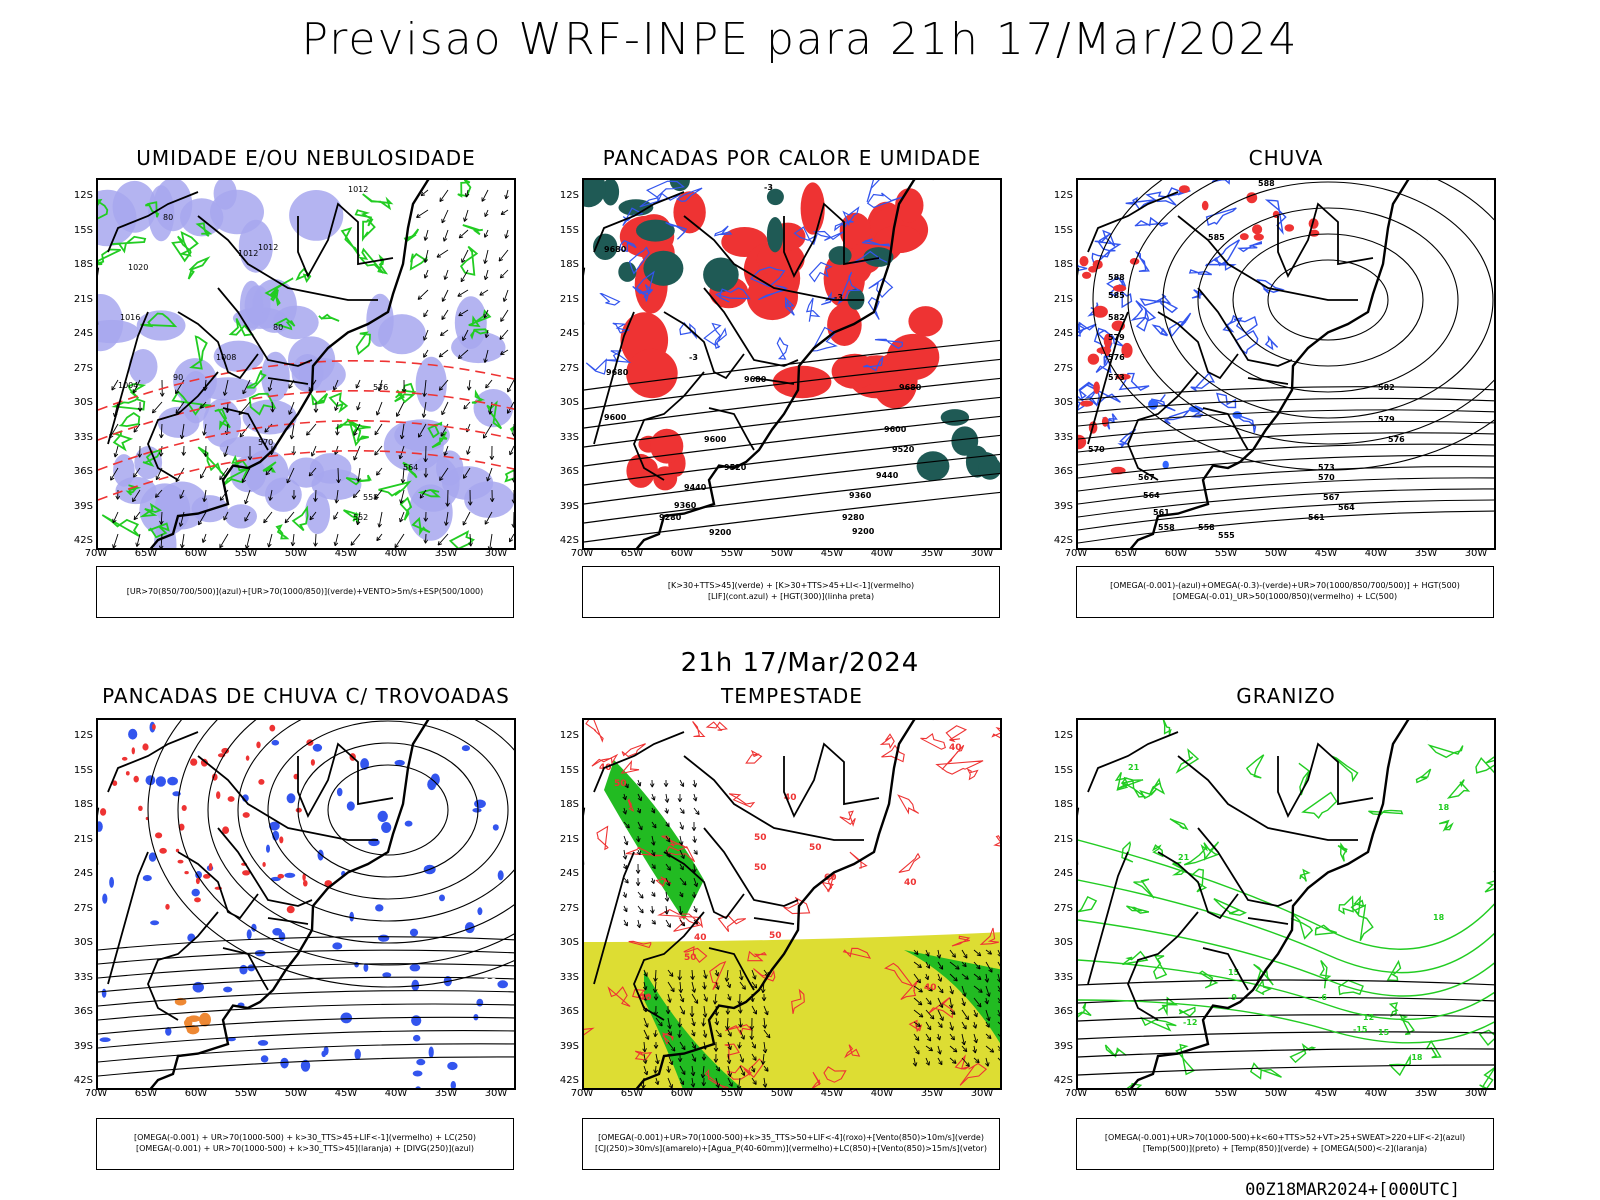 The image size is (1600, 1200). Describe the element at coordinates (1322, 997) in the screenshot. I see `contour-label: -6` at that location.